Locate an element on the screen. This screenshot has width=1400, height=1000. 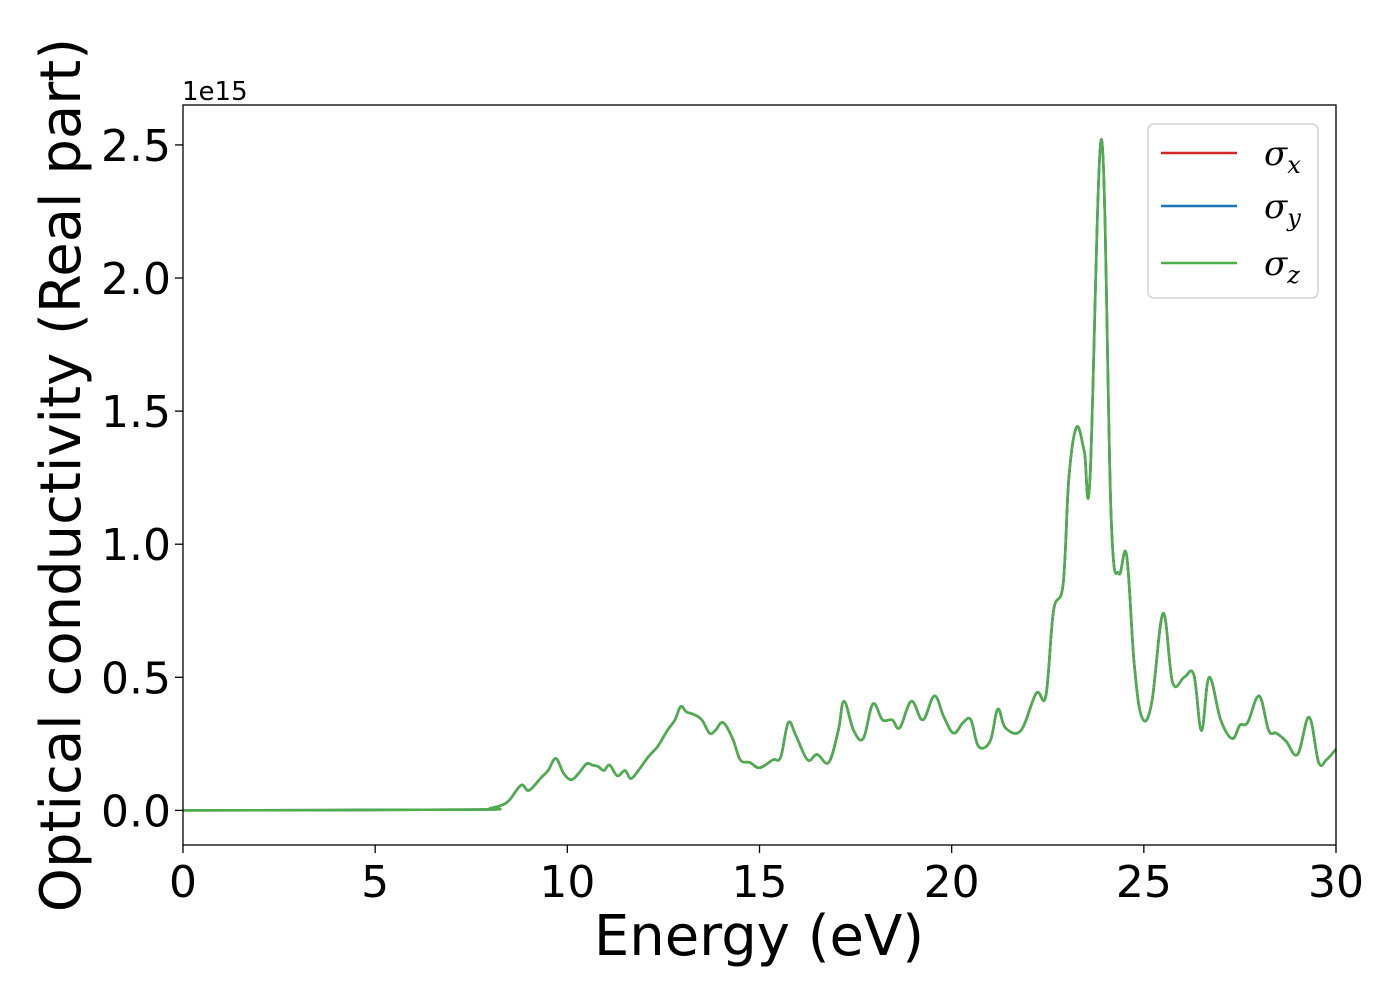
y-tick-label: 2.0 is located at coordinates (136, 279).